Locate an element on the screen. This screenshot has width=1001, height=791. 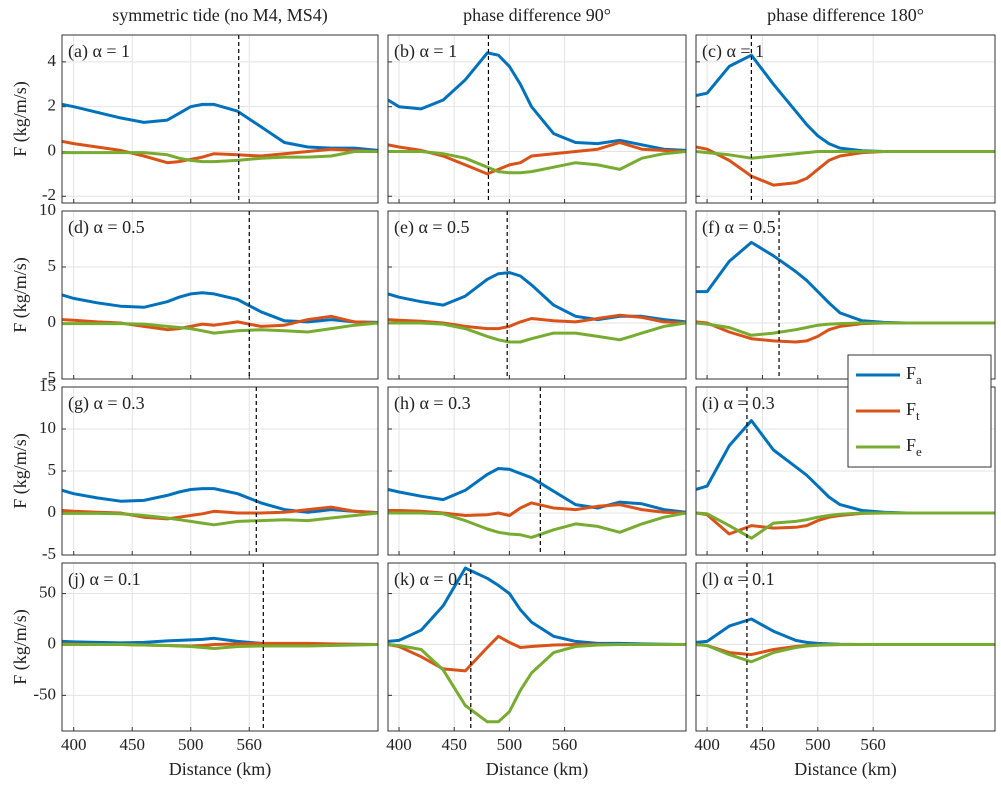
legend: Fa Ft Fe is located at coordinates (919, 411).